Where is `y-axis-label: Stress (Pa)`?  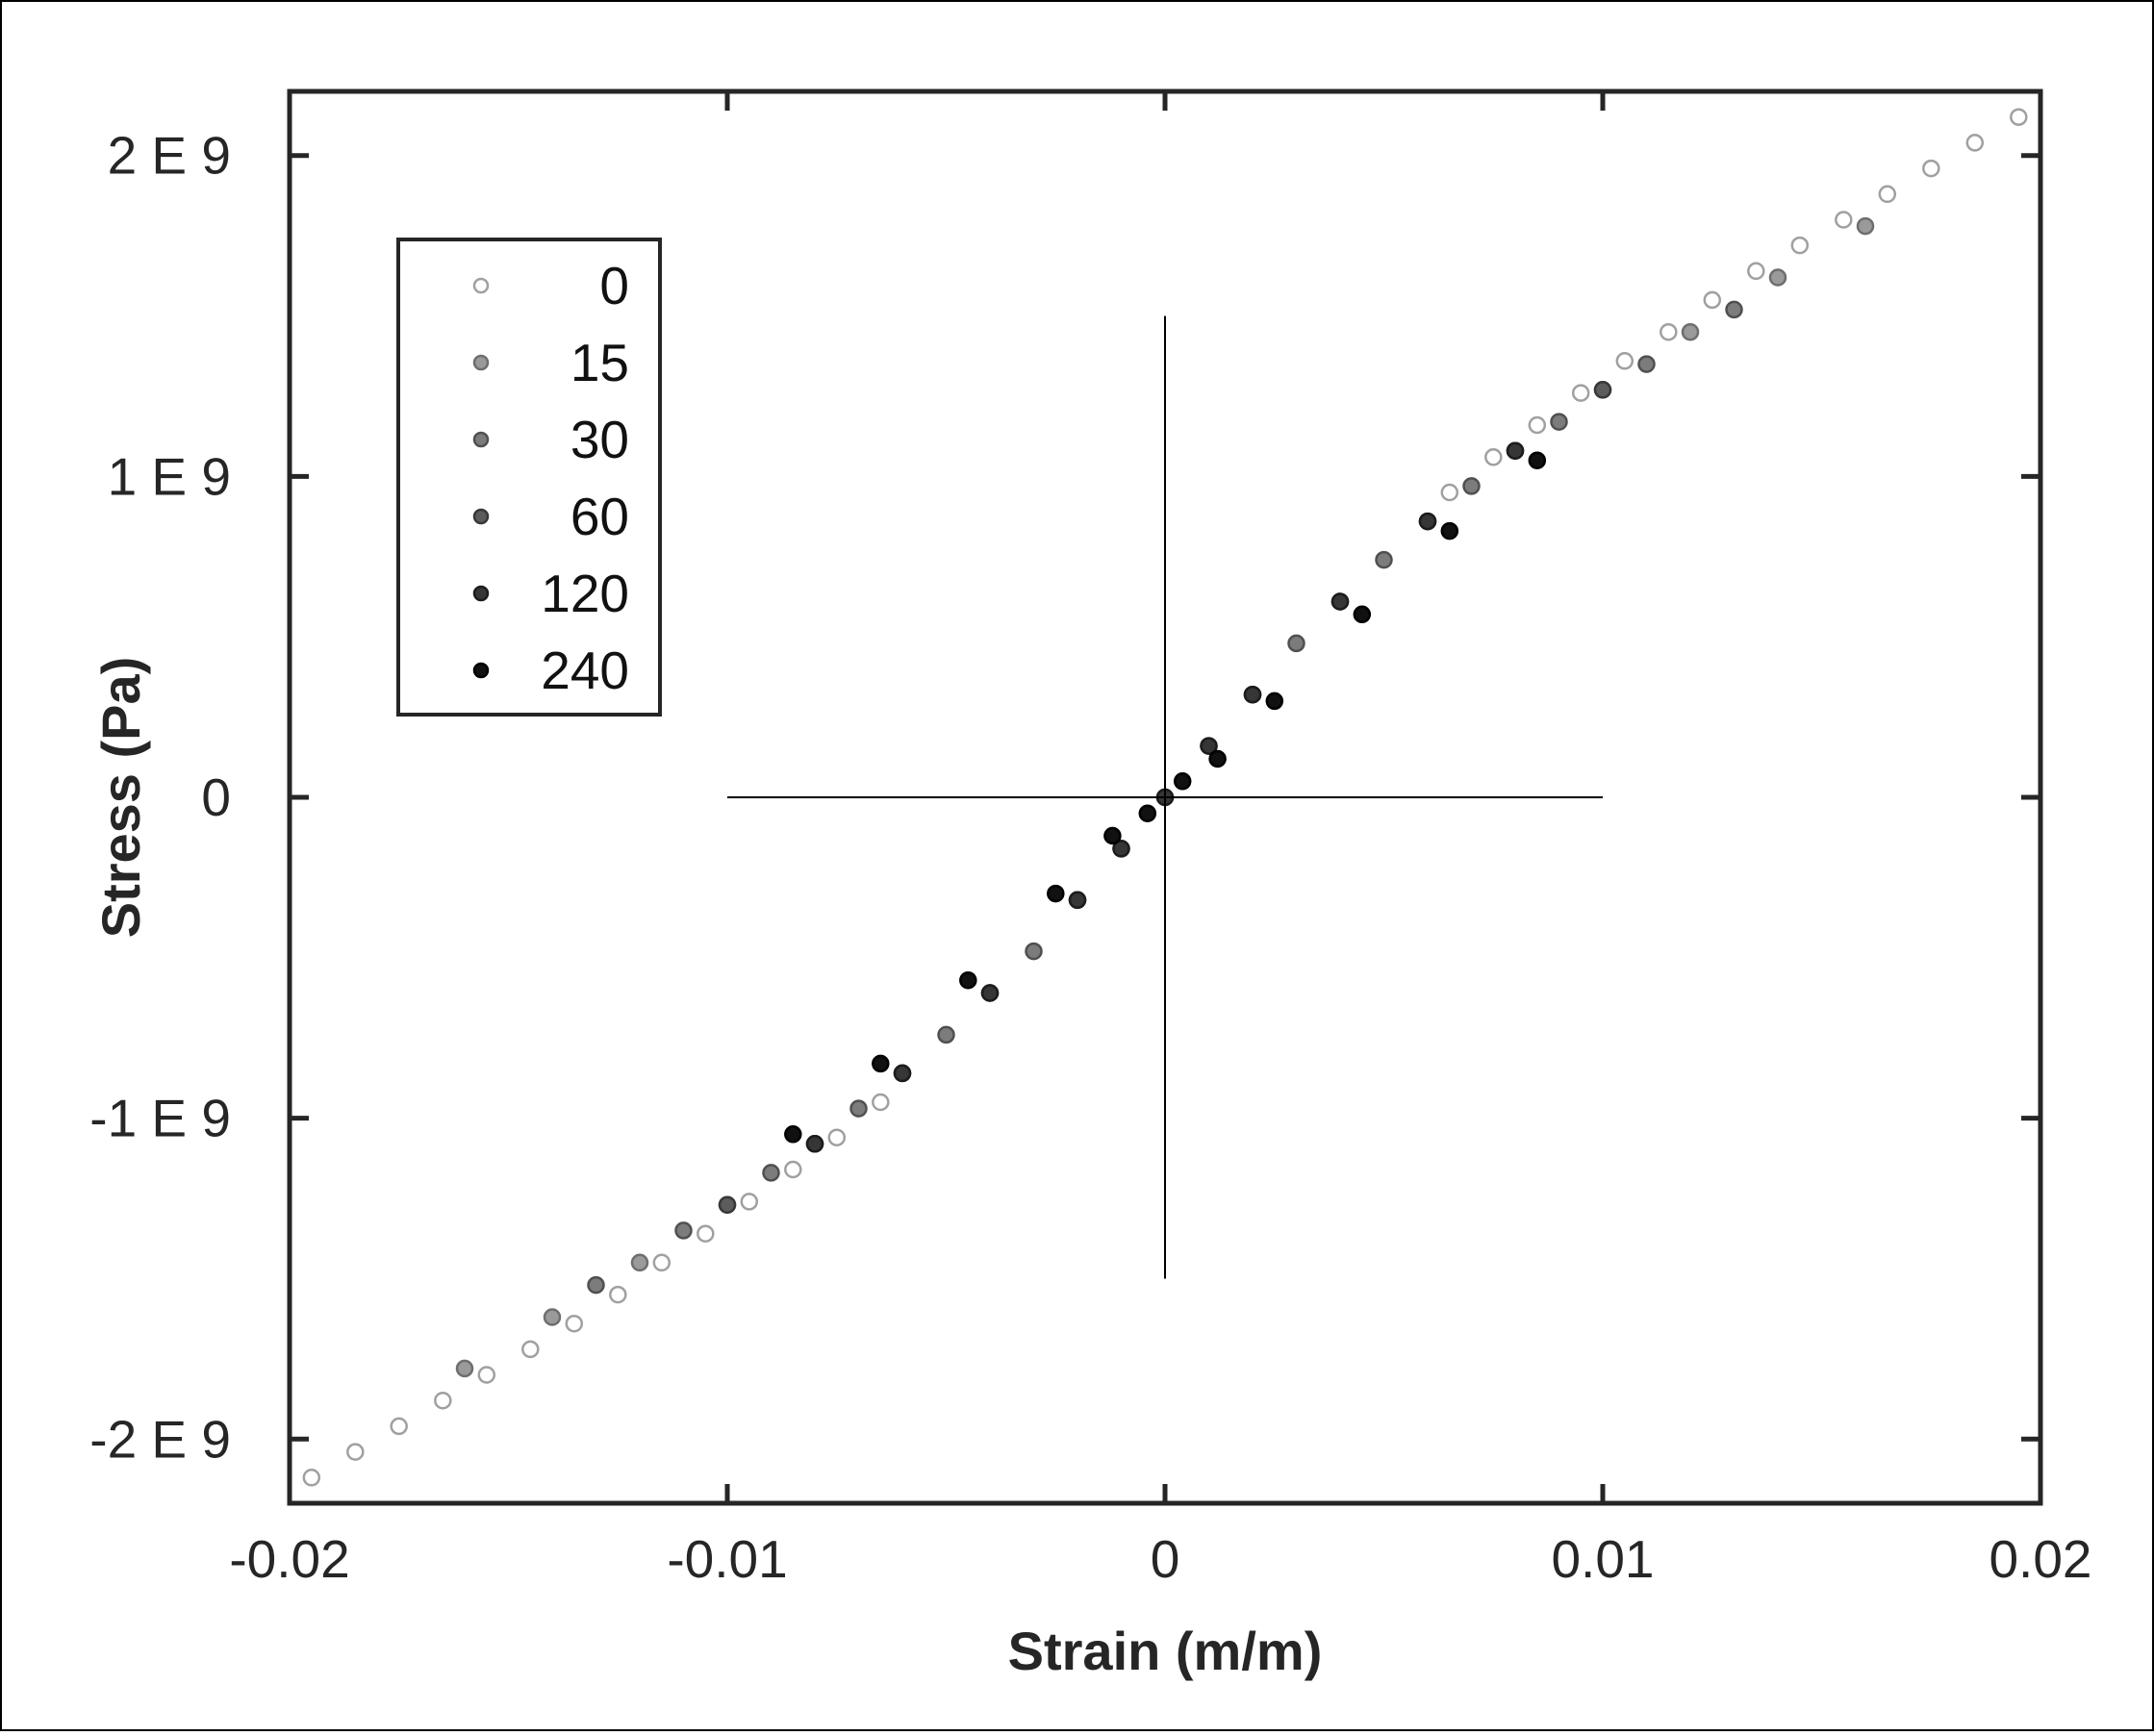 y-axis-label: Stress (Pa) is located at coordinates (120, 798).